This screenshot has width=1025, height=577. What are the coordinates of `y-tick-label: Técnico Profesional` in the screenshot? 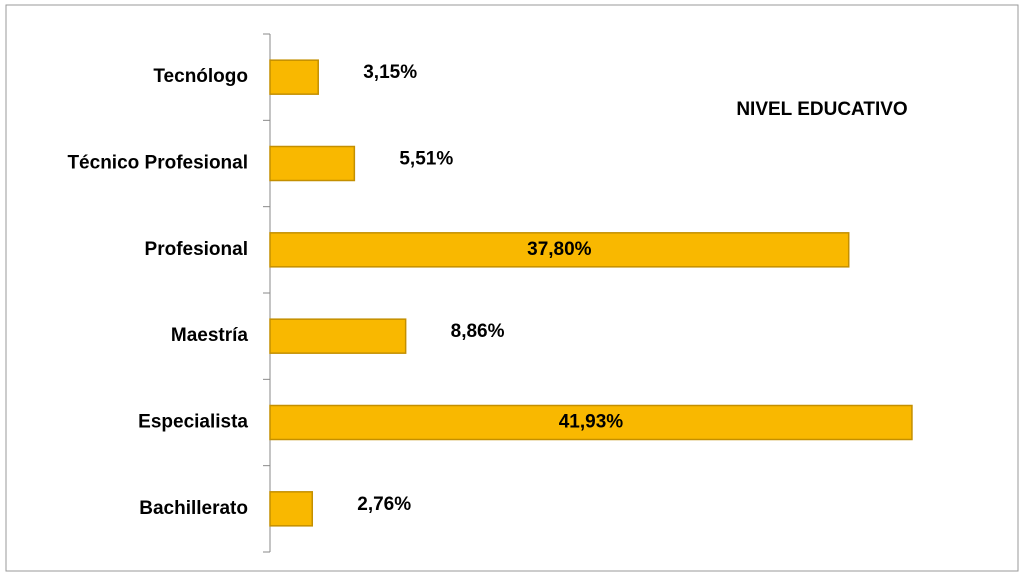 It's located at (157, 163).